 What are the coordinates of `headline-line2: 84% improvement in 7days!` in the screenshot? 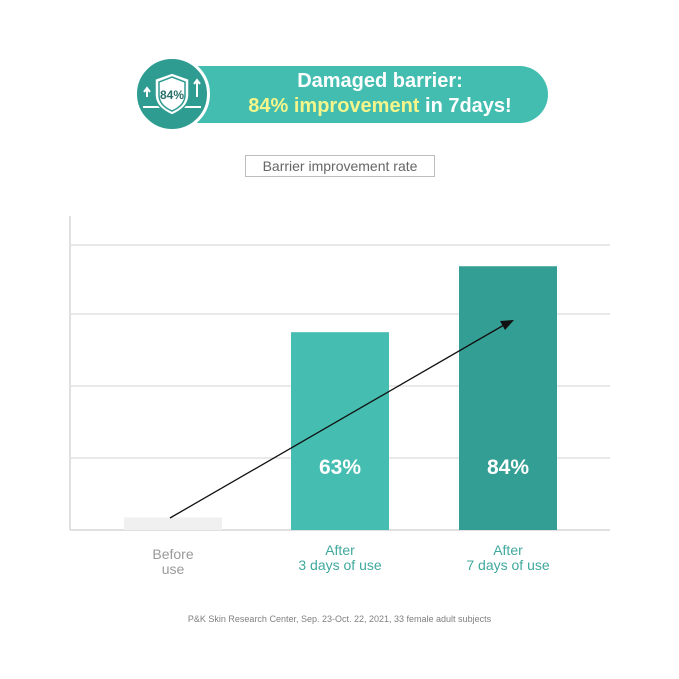 It's located at (380, 106).